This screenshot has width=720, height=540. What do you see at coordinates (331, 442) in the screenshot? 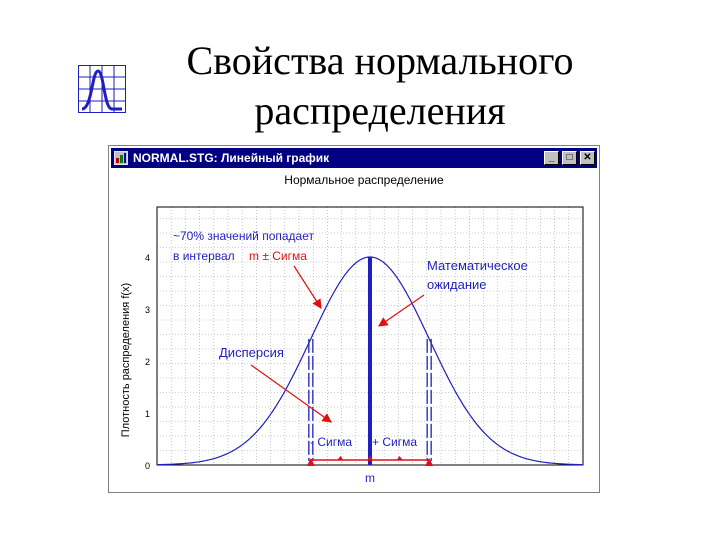
I see `minus-sigma-label: - Сигма` at bounding box center [331, 442].